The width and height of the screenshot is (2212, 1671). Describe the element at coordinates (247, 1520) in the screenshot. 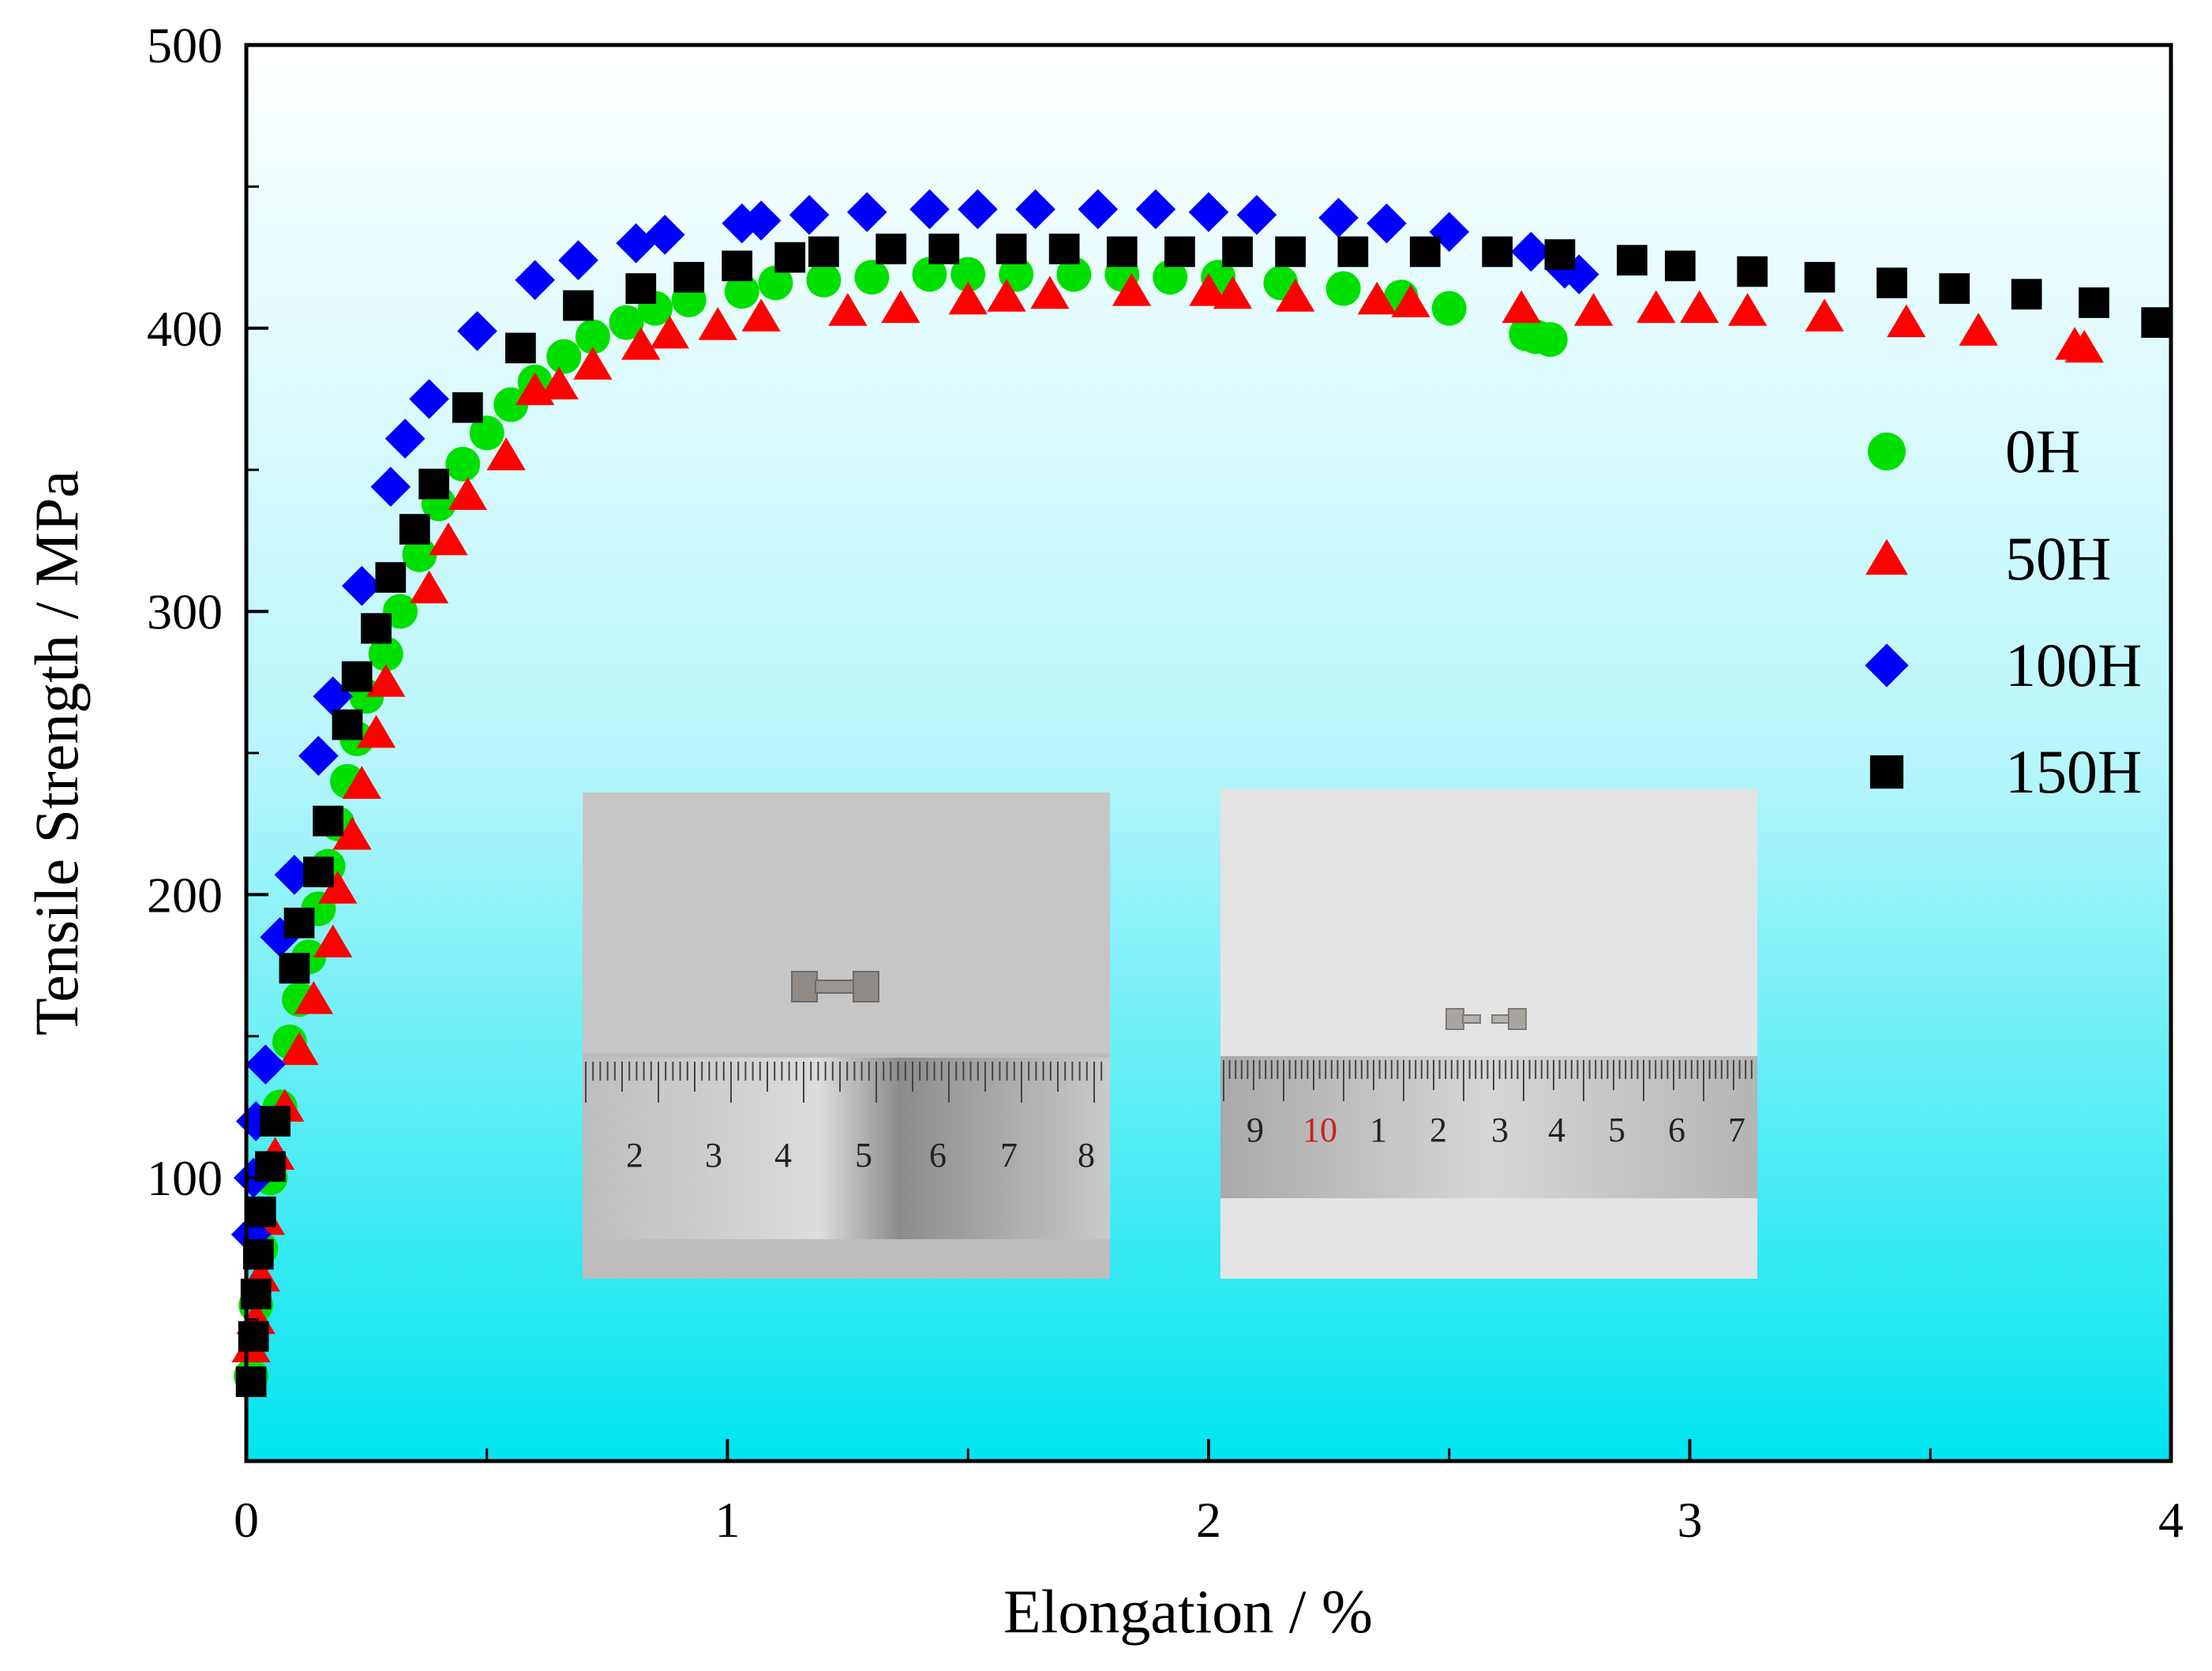

I see `x-tick-label: 0` at that location.